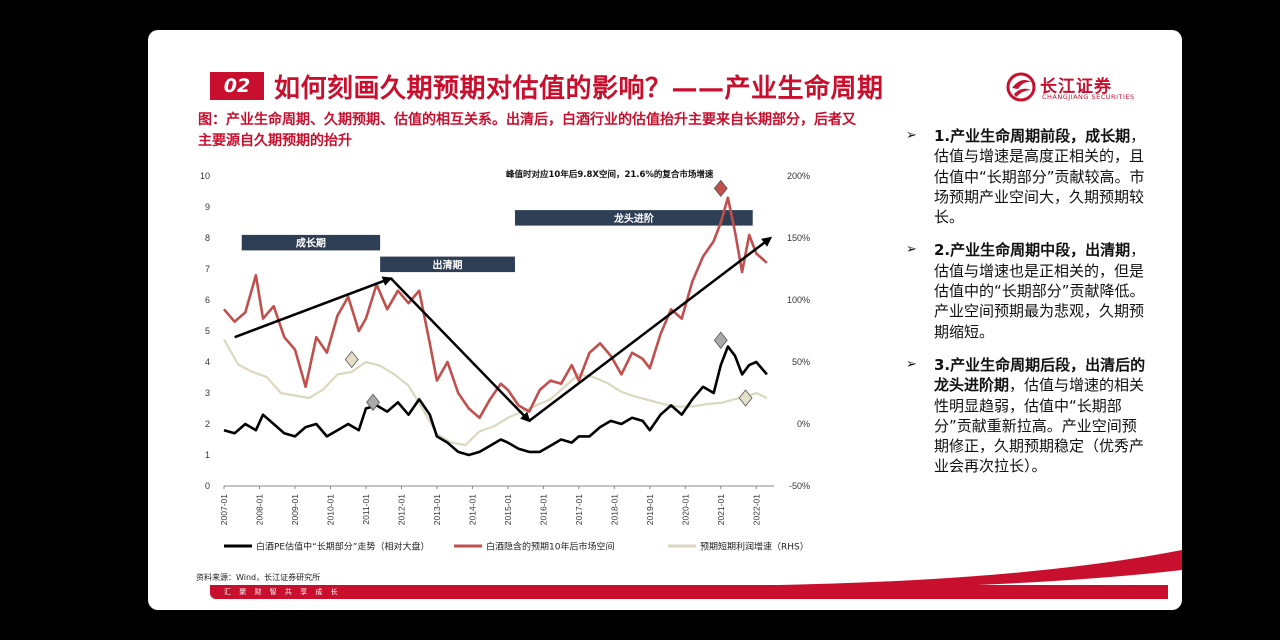 Image resolution: width=1280 pixels, height=640 pixels. What do you see at coordinates (798, 238) in the screenshot?
I see `y-right-tick-label: 150%` at bounding box center [798, 238].